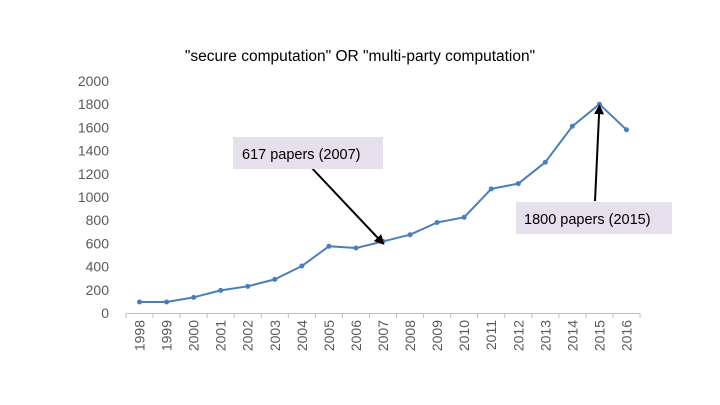  What do you see at coordinates (105, 313) in the screenshot?
I see `y-tick-label: 0` at bounding box center [105, 313].